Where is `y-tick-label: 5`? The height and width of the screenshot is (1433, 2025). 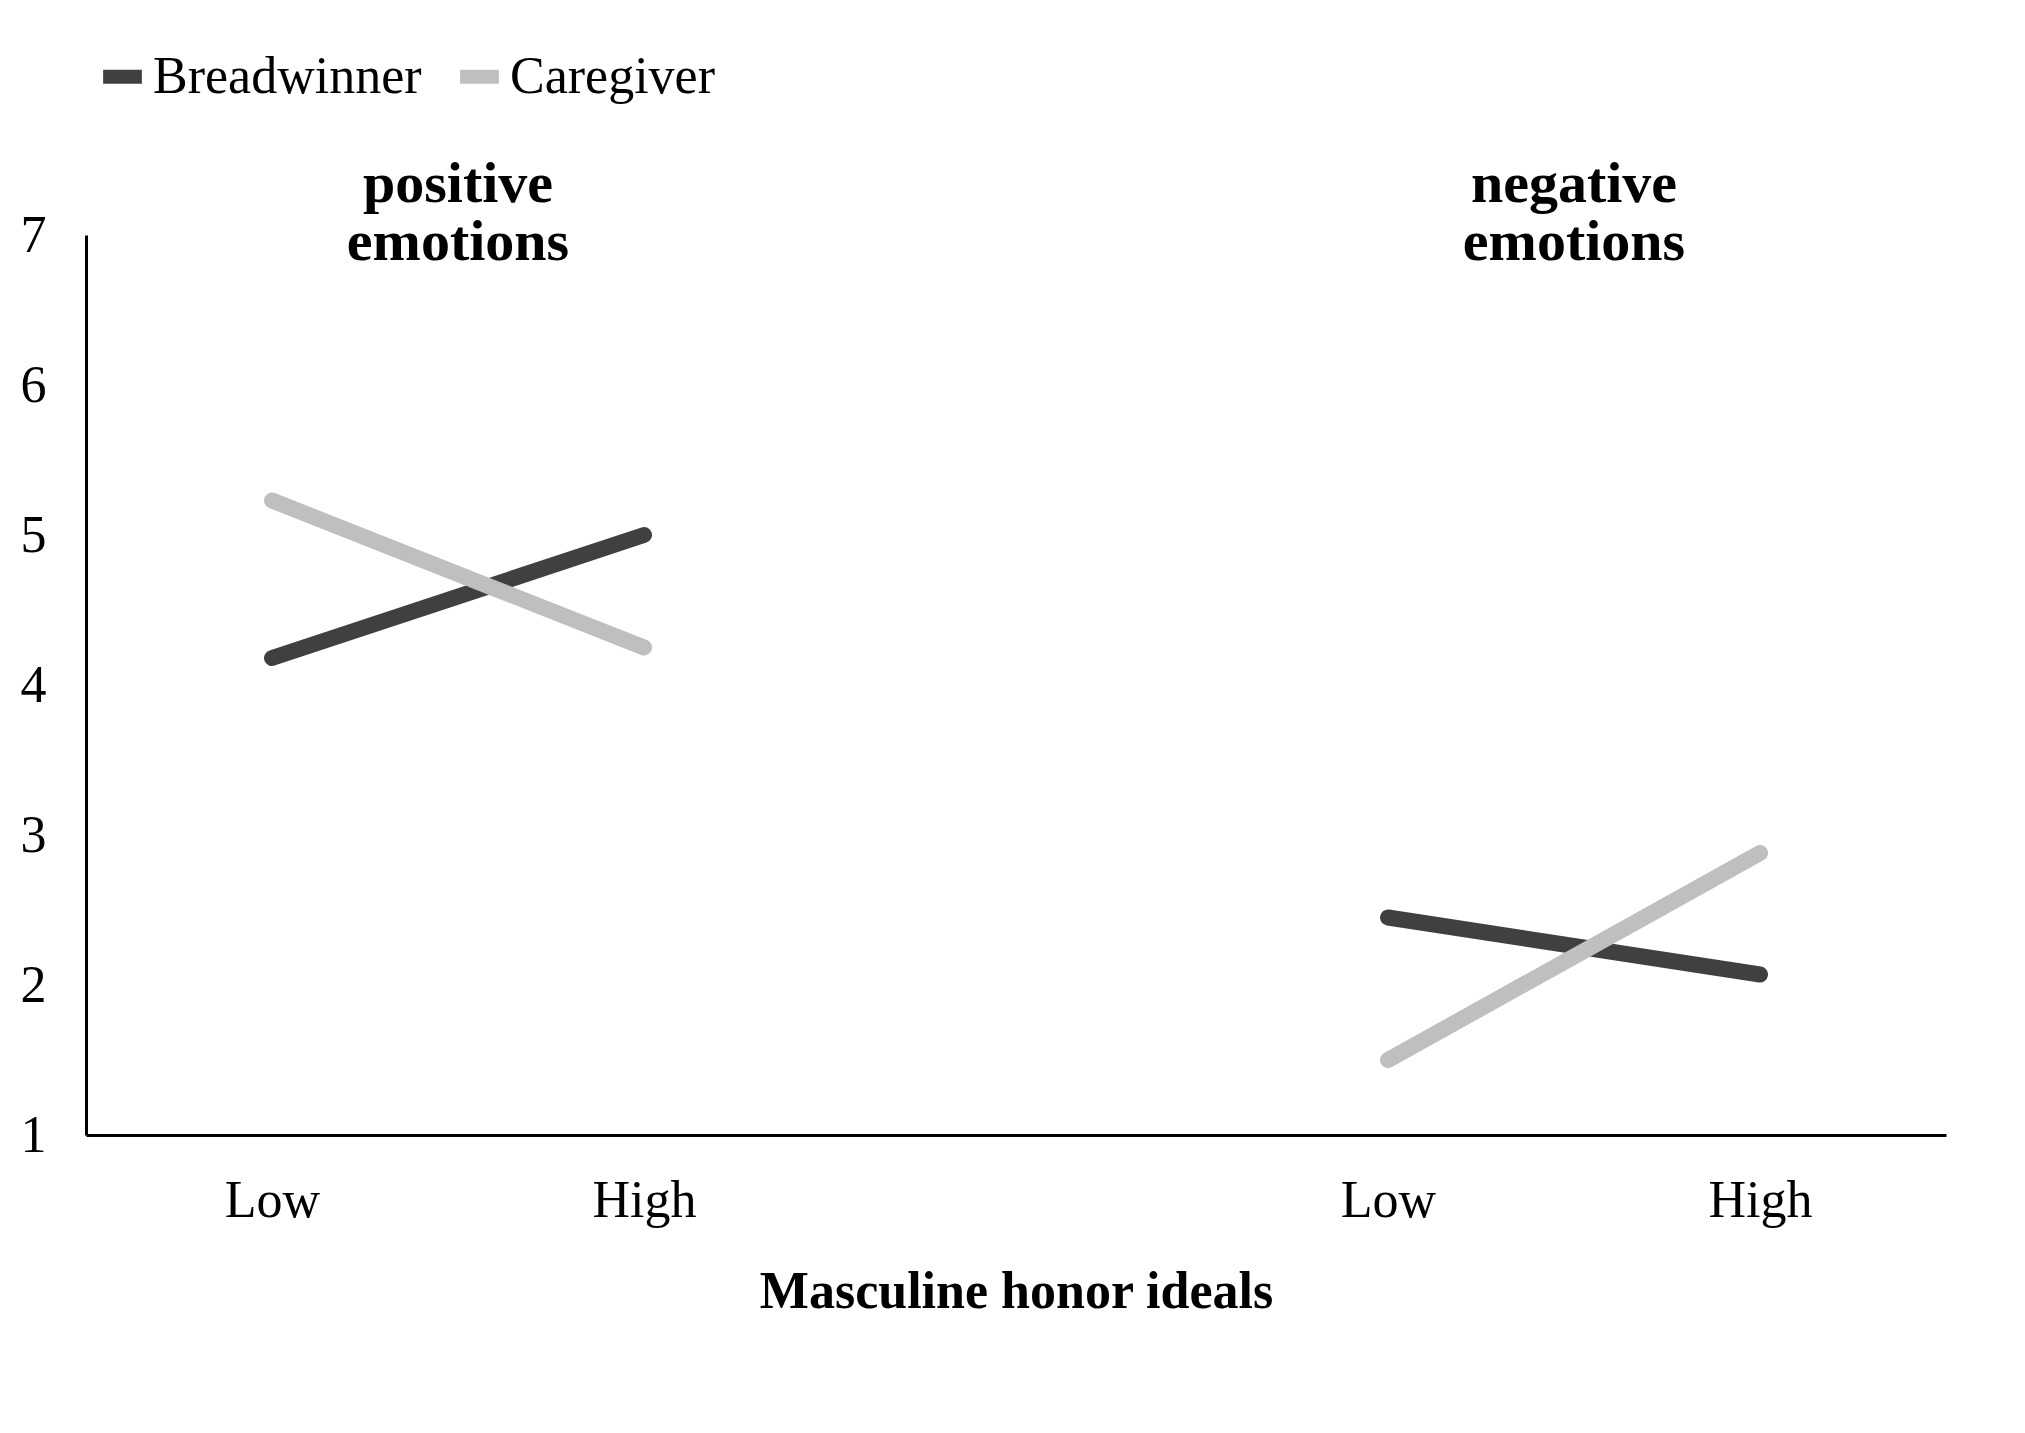 y-tick-label: 5 is located at coordinates (33, 534).